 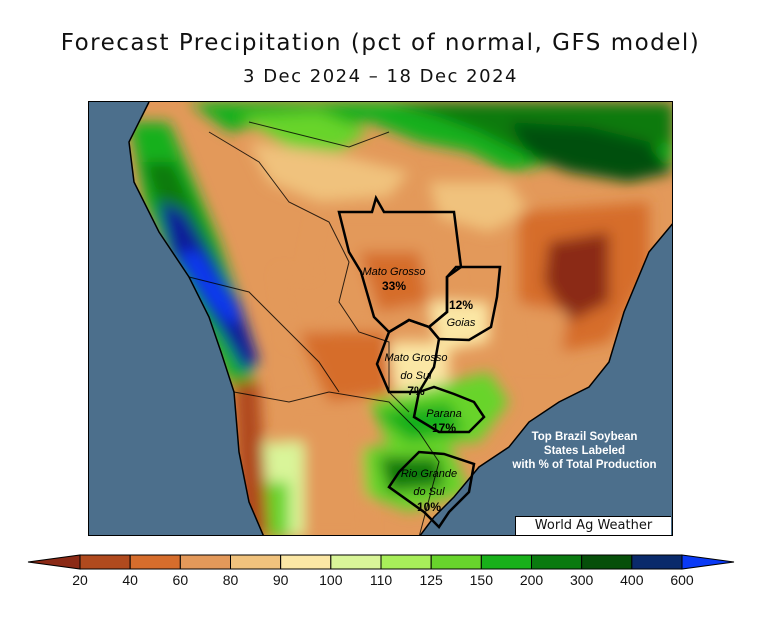 I want to click on state-name-line1: Rio Grande, so click(x=429, y=474).